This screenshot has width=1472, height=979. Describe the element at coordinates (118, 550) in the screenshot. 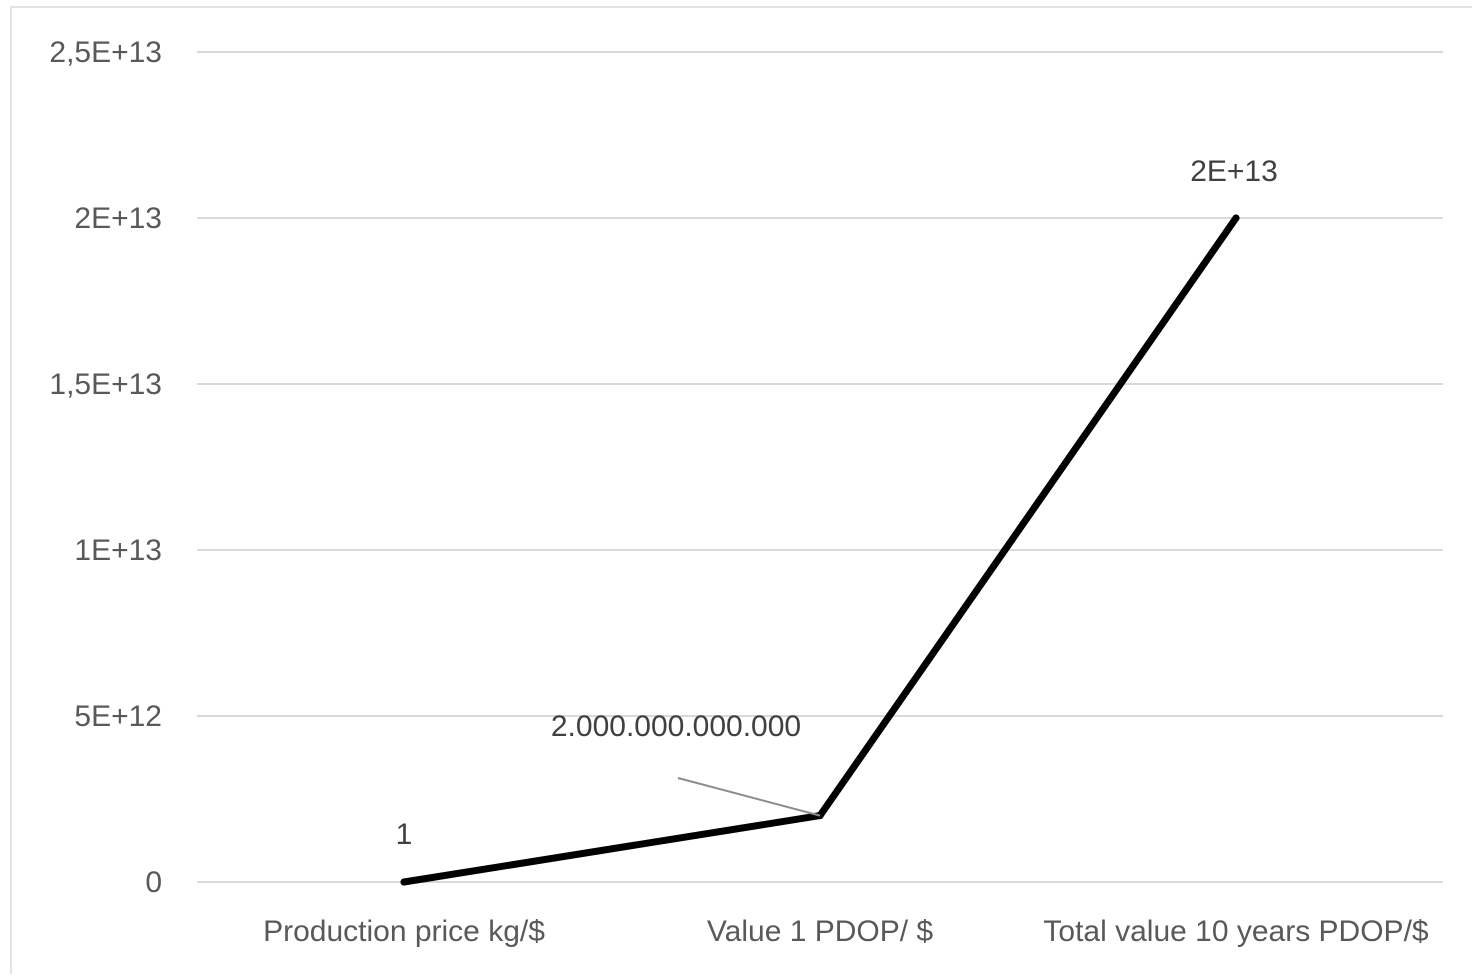

I see `y-tick-label-2: 1E+13` at that location.